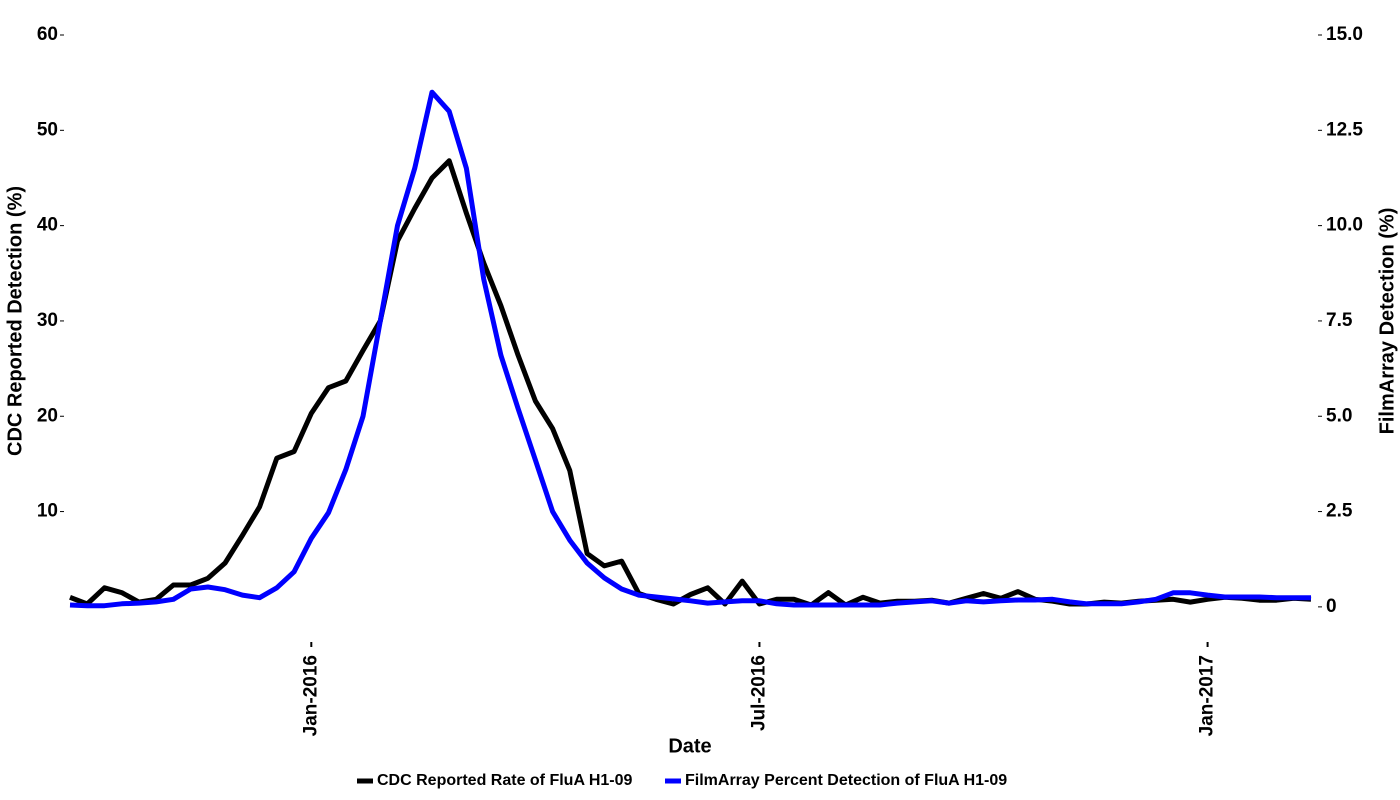 This screenshot has height=800, width=1400. What do you see at coordinates (1331, 606) in the screenshot?
I see `y2-tick-label: 0` at bounding box center [1331, 606].